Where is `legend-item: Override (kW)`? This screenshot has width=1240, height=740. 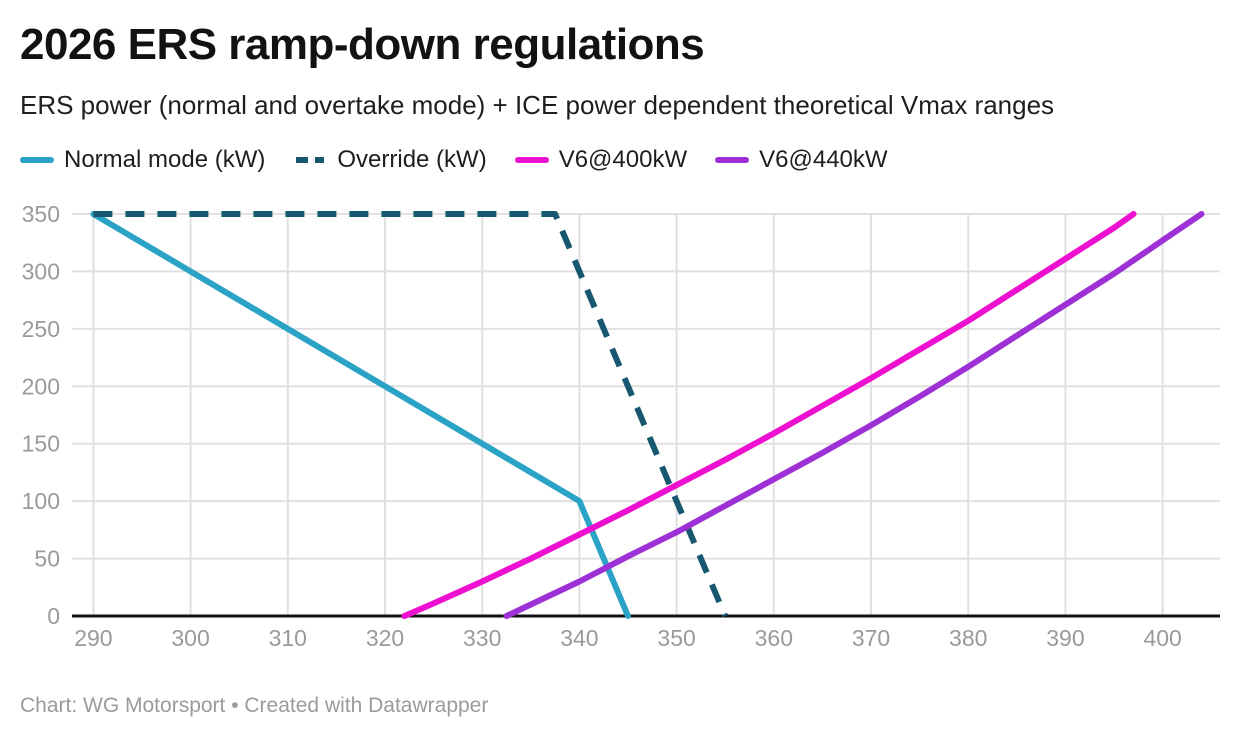 legend-item: Override (kW) is located at coordinates (390, 160).